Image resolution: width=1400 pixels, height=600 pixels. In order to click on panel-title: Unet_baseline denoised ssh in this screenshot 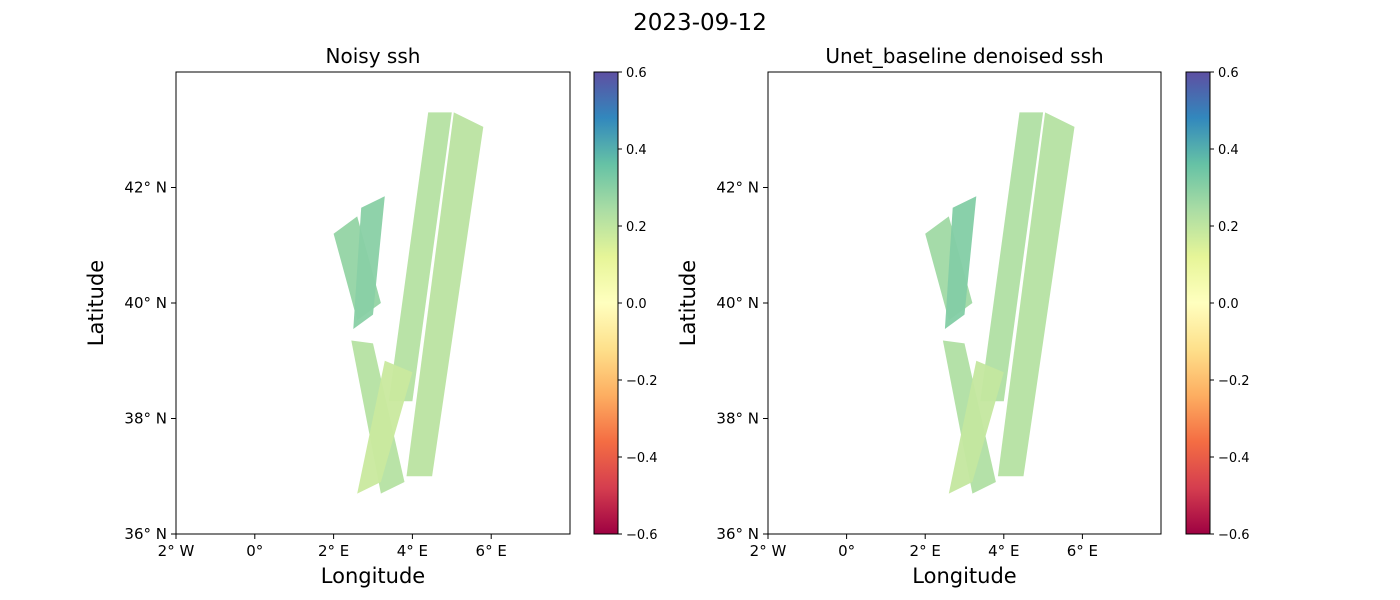, I will do `click(964, 56)`.